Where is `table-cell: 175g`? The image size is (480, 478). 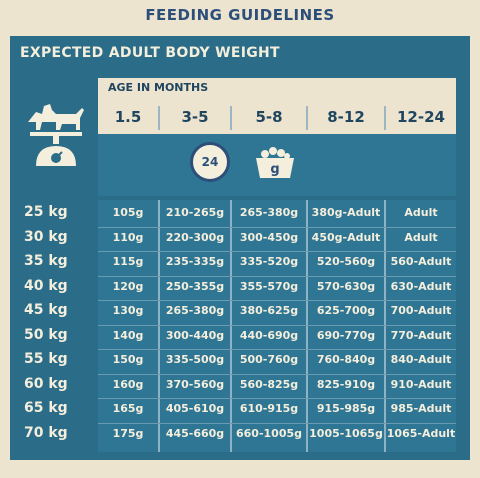
table-cell: 175g is located at coordinates (128, 433).